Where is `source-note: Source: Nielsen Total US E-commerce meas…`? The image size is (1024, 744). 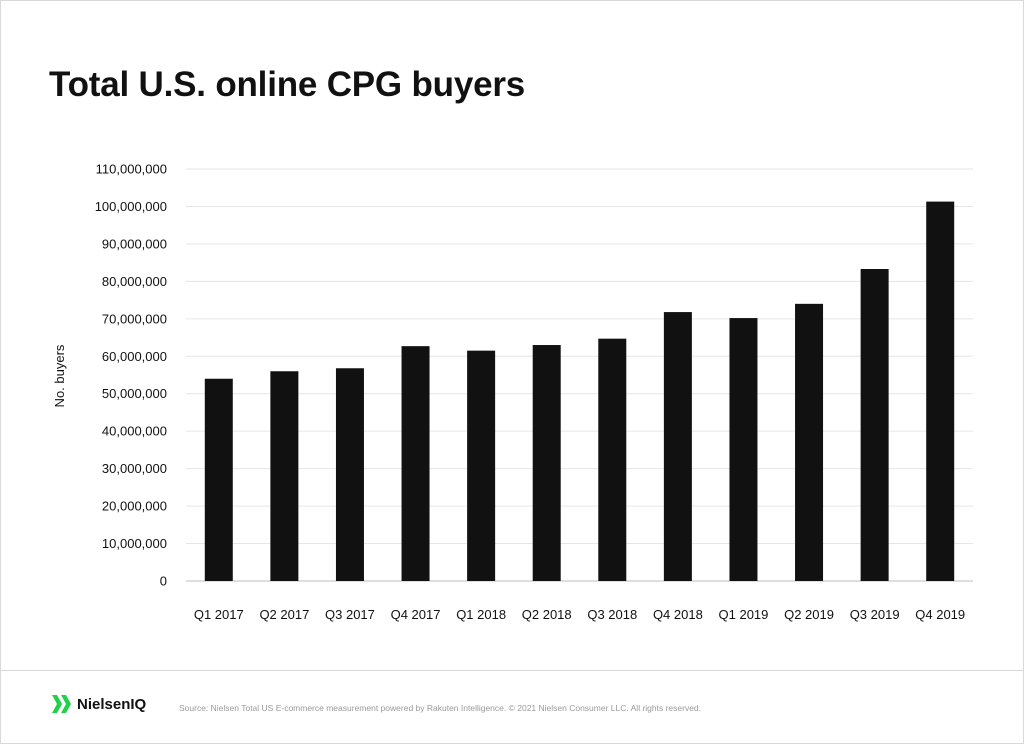
source-note: Source: Nielsen Total US E-commerce meas… is located at coordinates (440, 708).